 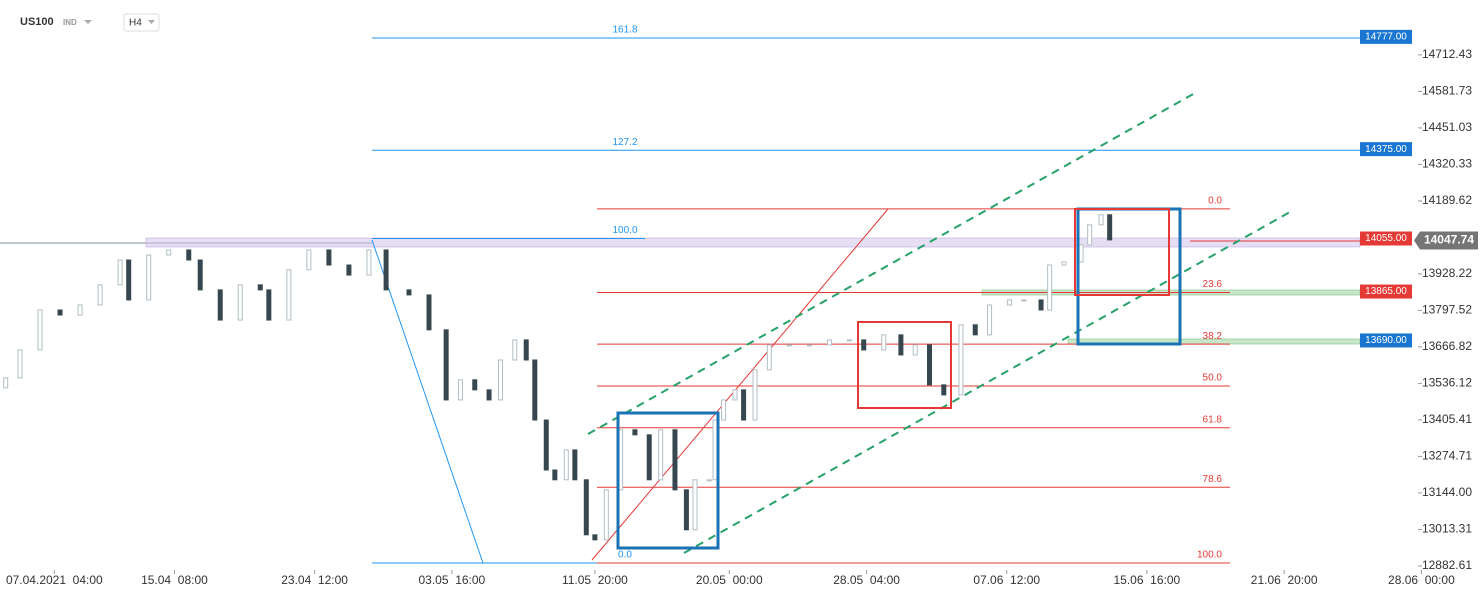 What do you see at coordinates (1447, 127) in the screenshot?
I see `y-tick-label: 14451.03` at bounding box center [1447, 127].